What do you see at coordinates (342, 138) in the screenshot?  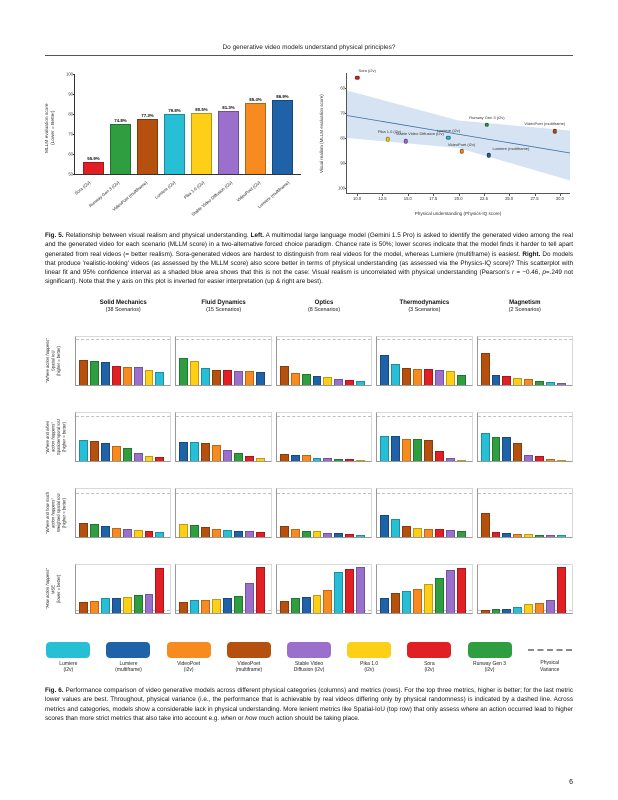 I see `y-tick-label: 80` at bounding box center [342, 138].